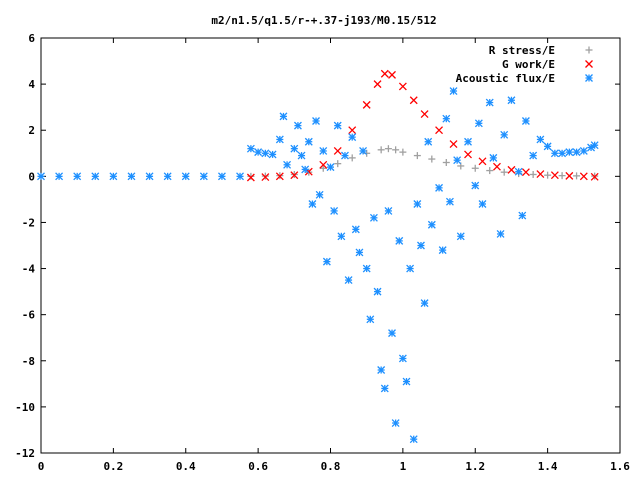 This screenshot has width=640, height=480. I want to click on x-tick-label: 1.6, so click(620, 466).